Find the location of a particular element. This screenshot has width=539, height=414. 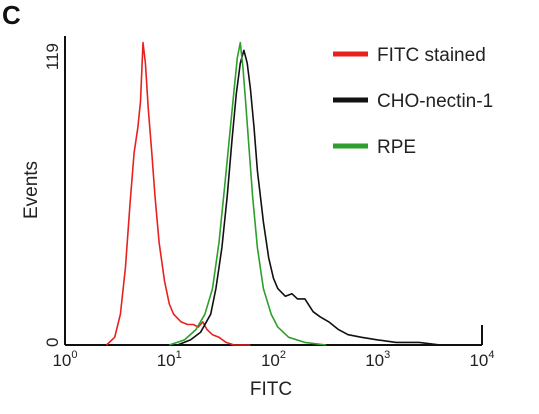

x-tick-label-2: 10² is located at coordinates (273, 359).